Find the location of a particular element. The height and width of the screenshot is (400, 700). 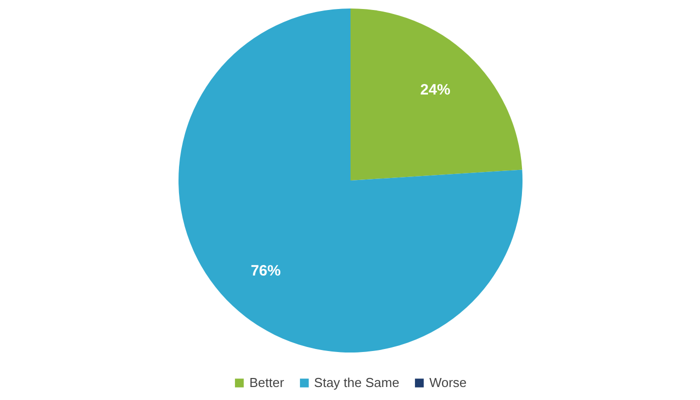

legend-label: Stay the Same is located at coordinates (357, 382).